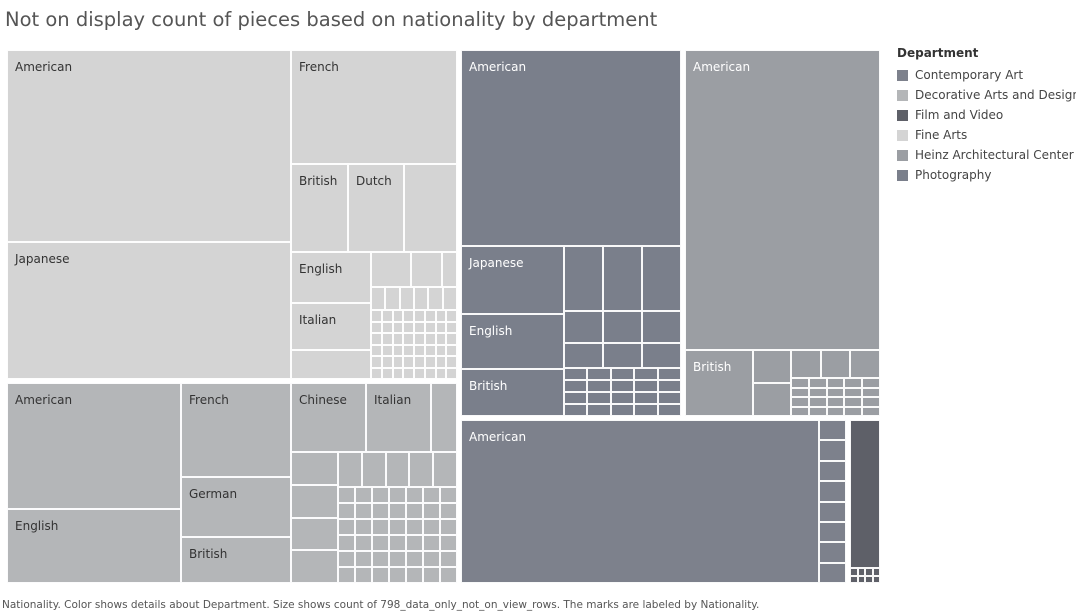 The height and width of the screenshot is (615, 1076). Describe the element at coordinates (782, 200) in the screenshot. I see `treemap-cell-heinz-architectural-center-american: American` at that location.